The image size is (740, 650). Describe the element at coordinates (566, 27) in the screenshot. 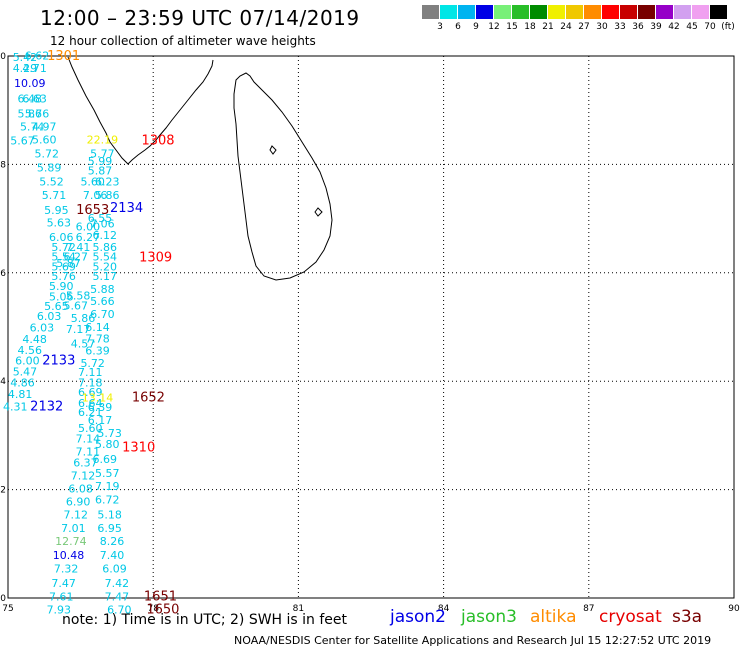

I see `colorbar-label: 24` at that location.